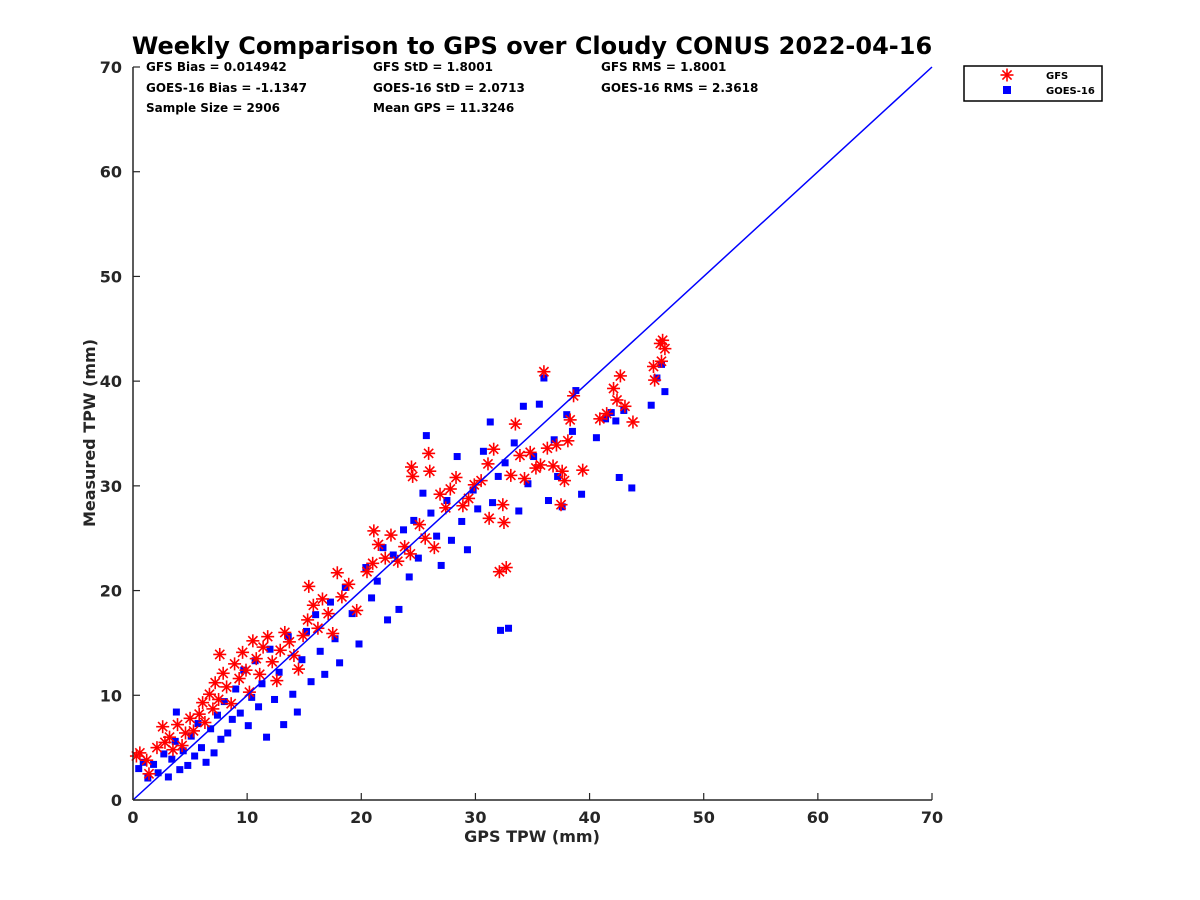 The image size is (1200, 900). What do you see at coordinates (120, 434) in the screenshot?
I see `y-ticks: 0 10 20 30 40 50 60 70` at bounding box center [120, 434].